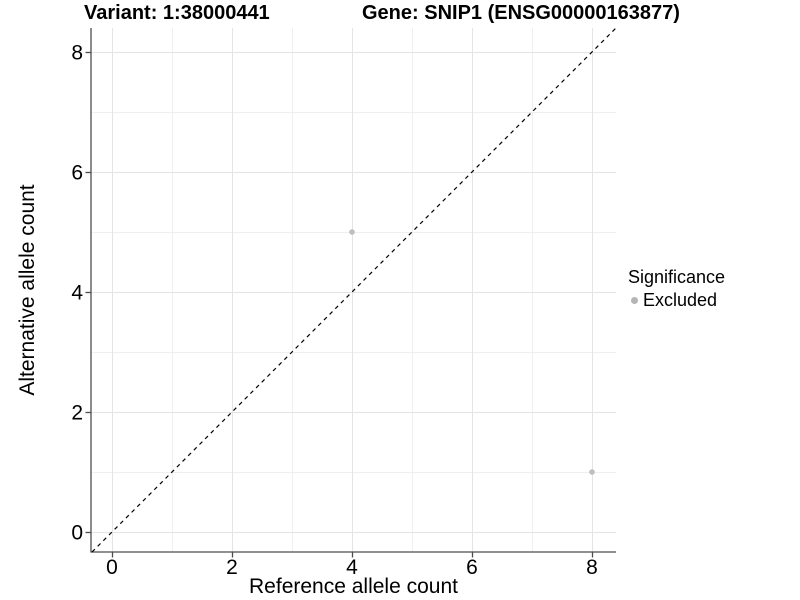  Describe the element at coordinates (521, 13) in the screenshot. I see `gene-title: Gene: SNIP1 (ENSG00000163877)` at that location.